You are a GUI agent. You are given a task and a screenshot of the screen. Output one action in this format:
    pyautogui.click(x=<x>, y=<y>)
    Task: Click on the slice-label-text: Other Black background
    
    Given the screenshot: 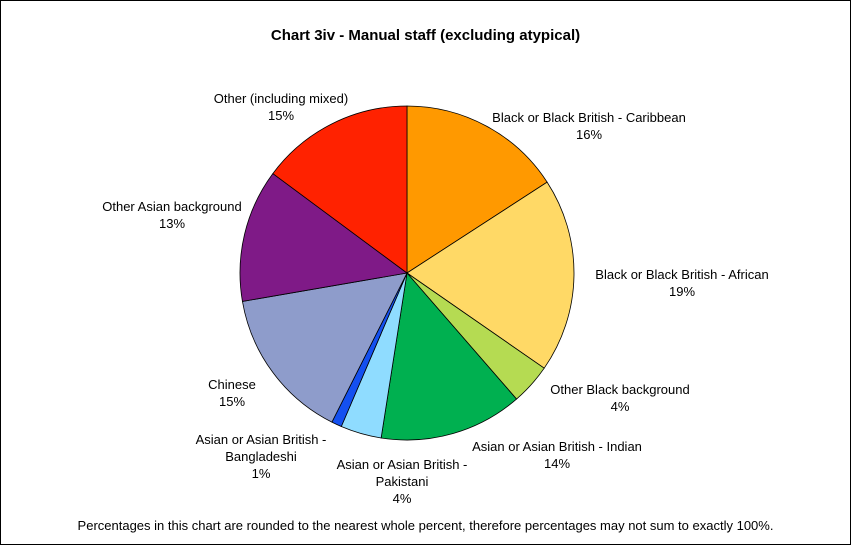 What is the action you would take?
    pyautogui.click(x=620, y=389)
    